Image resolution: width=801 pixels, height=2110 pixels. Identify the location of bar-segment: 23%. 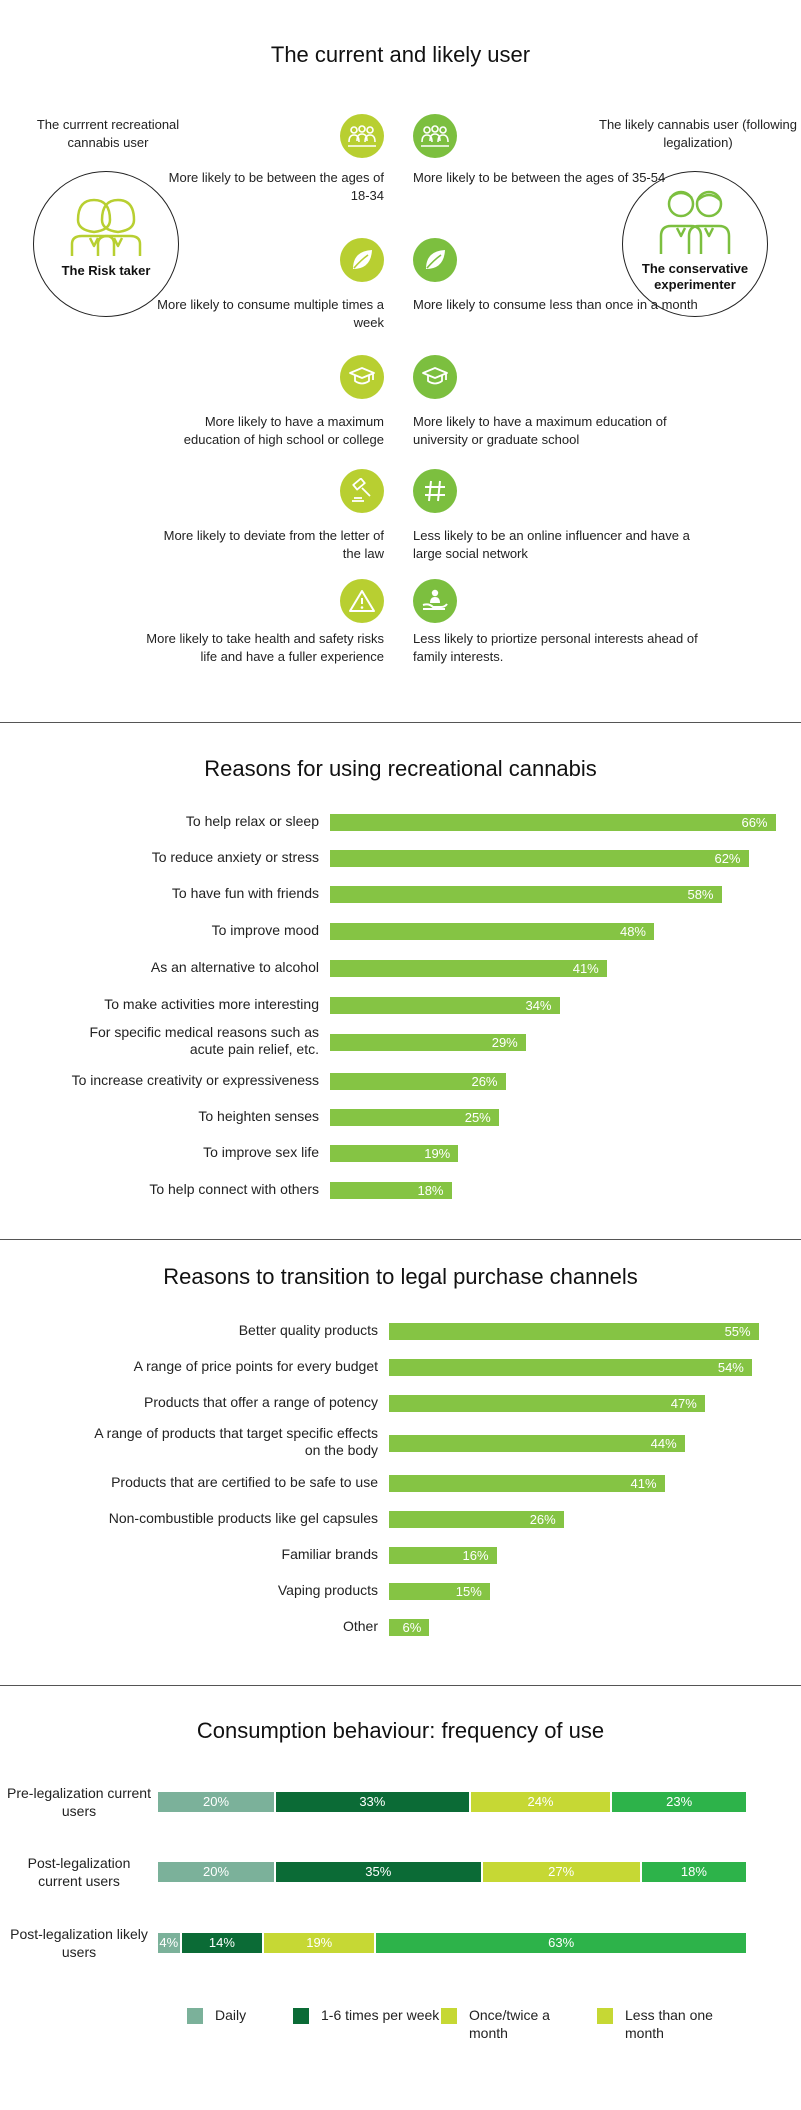
(679, 1802).